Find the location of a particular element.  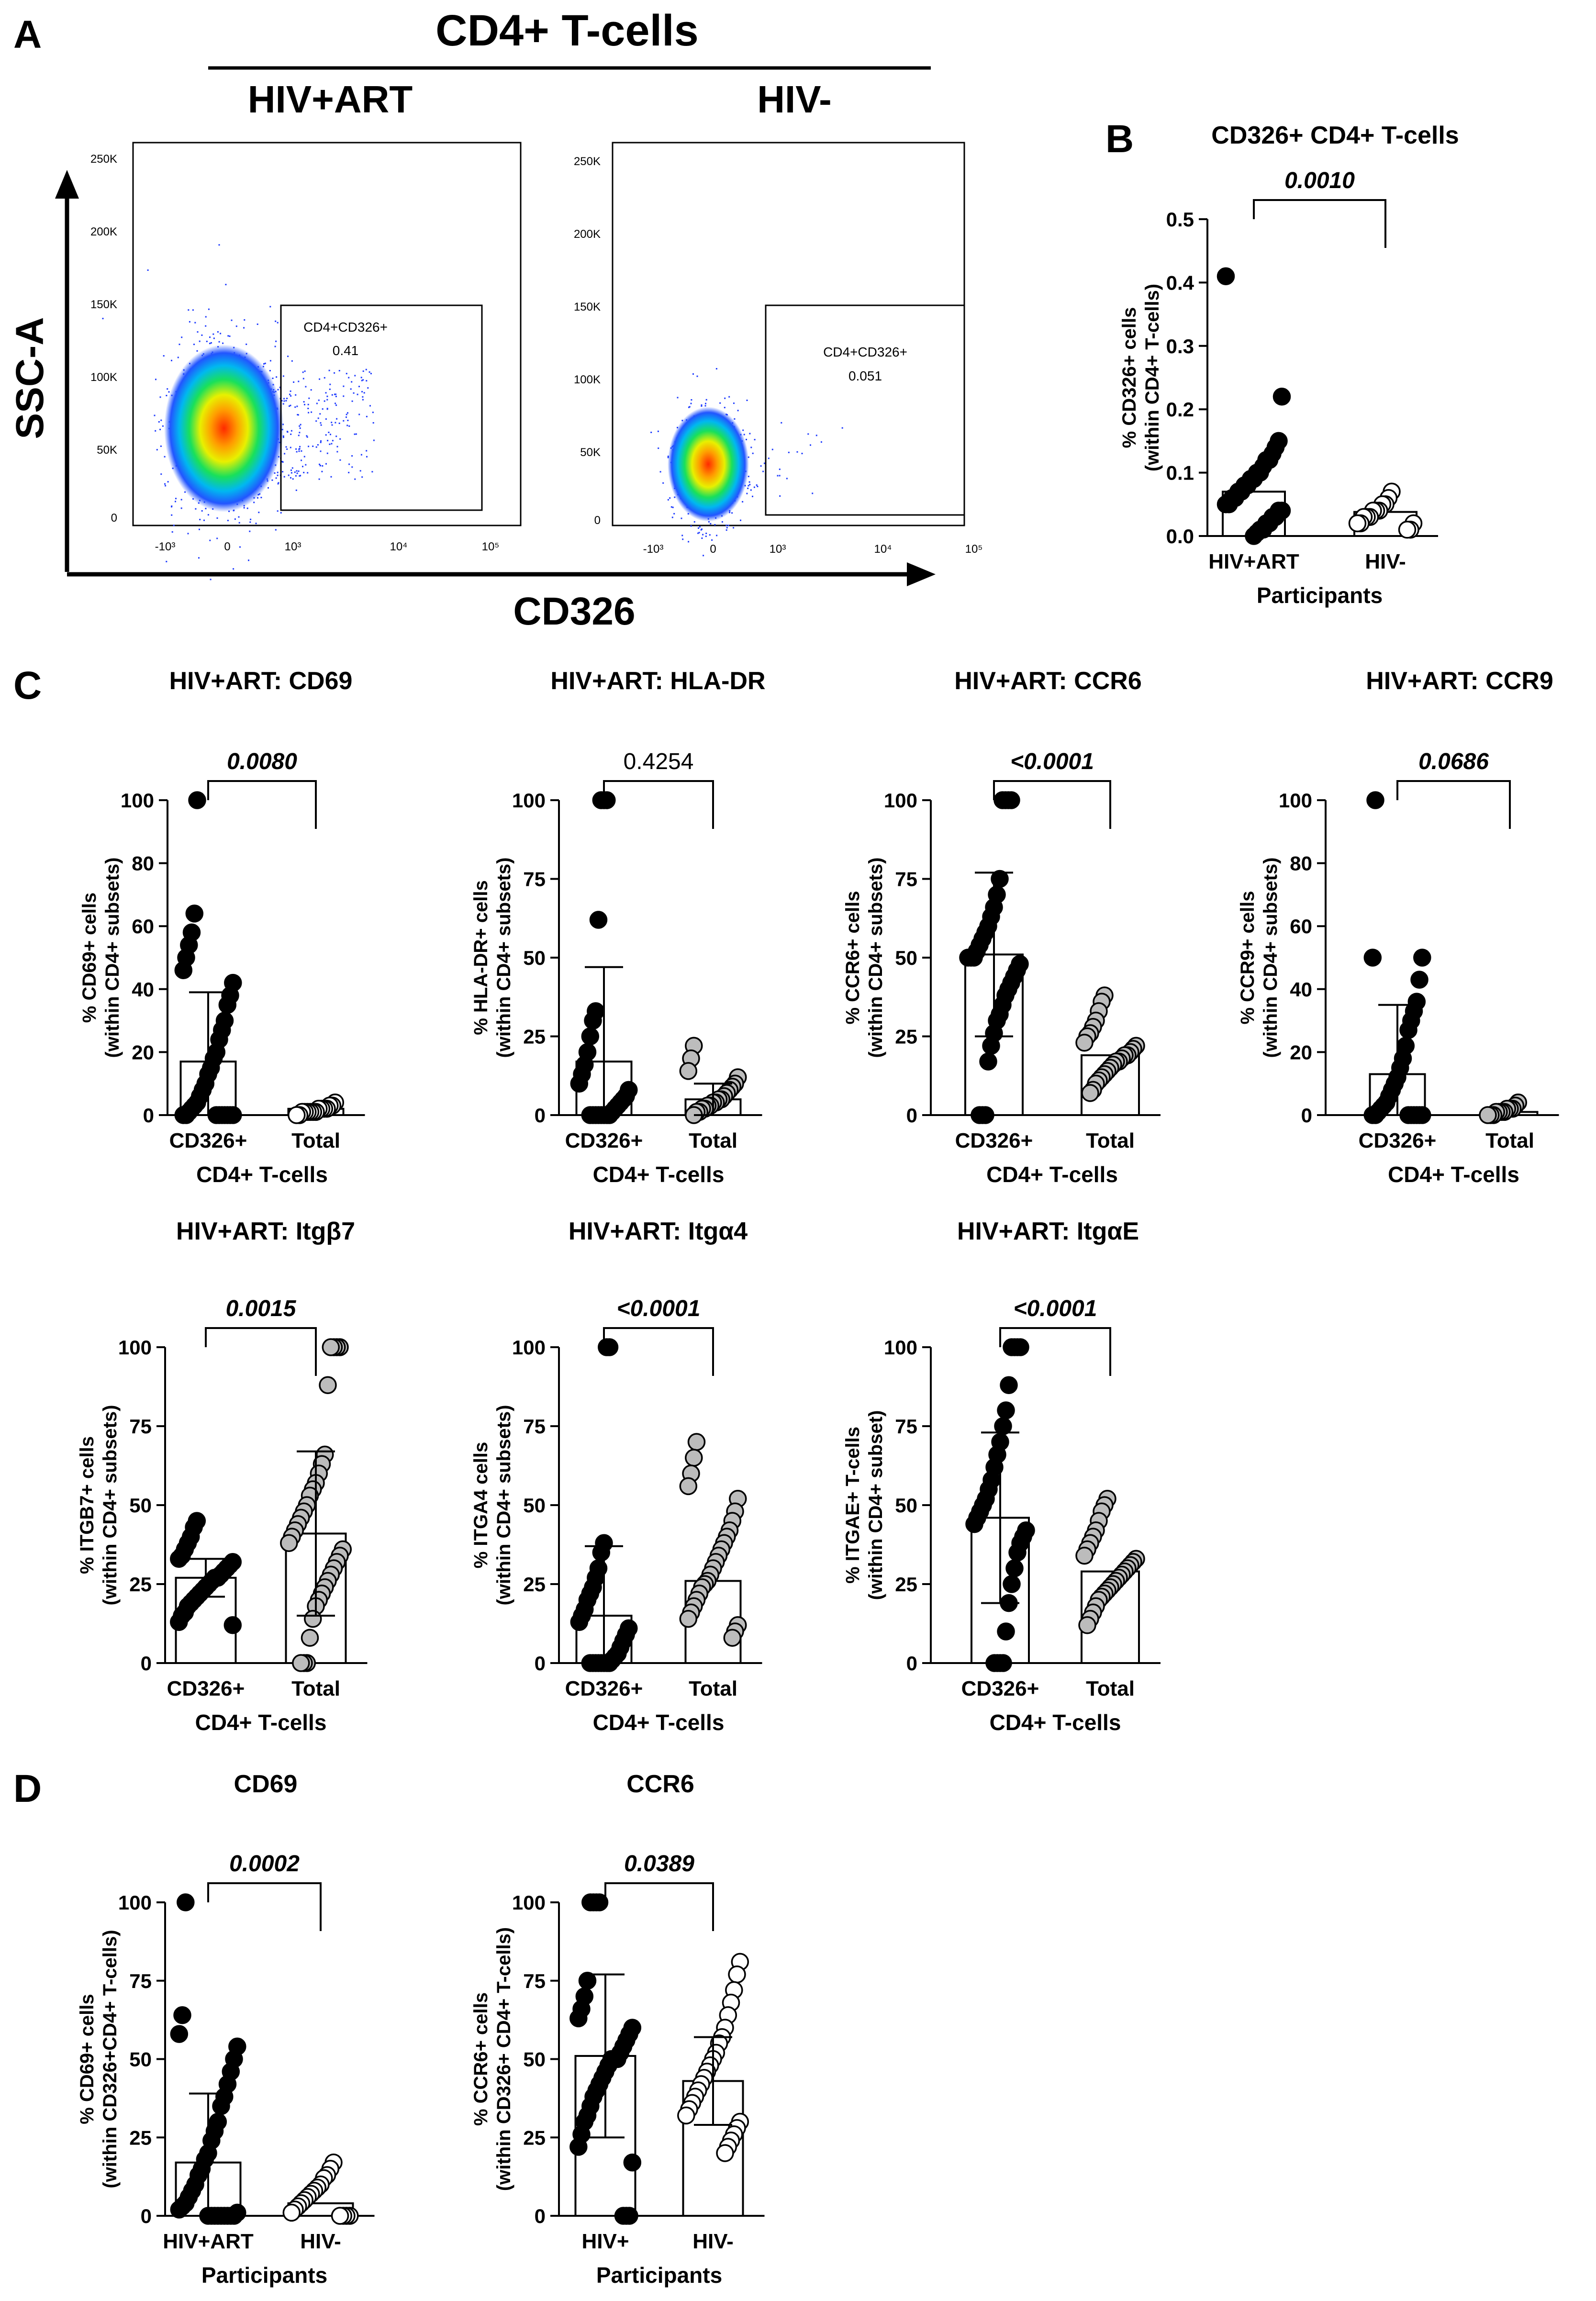

x-tick: 10³ is located at coordinates (778, 550).